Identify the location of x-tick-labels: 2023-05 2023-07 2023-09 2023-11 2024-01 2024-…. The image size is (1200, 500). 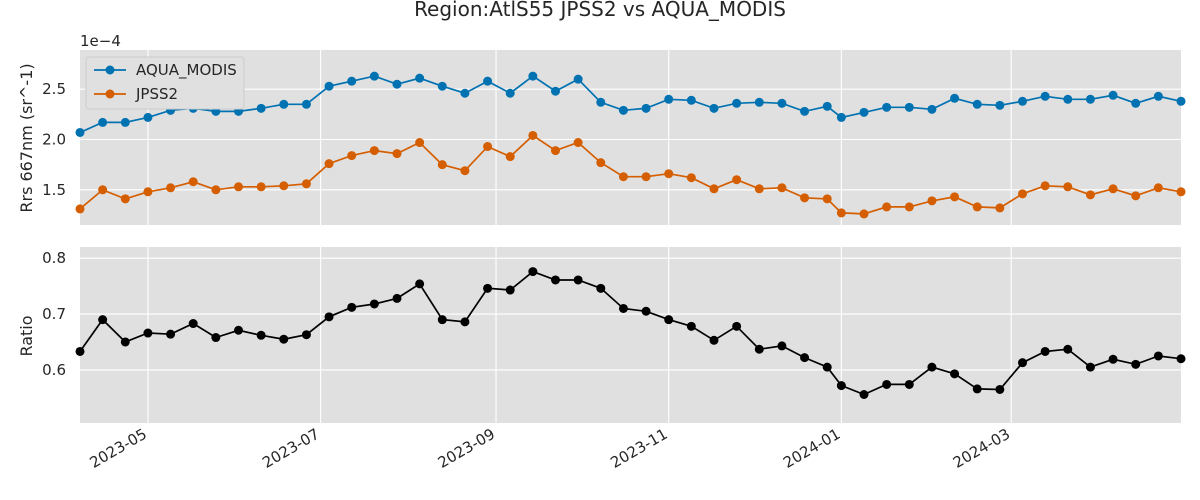
(550, 448).